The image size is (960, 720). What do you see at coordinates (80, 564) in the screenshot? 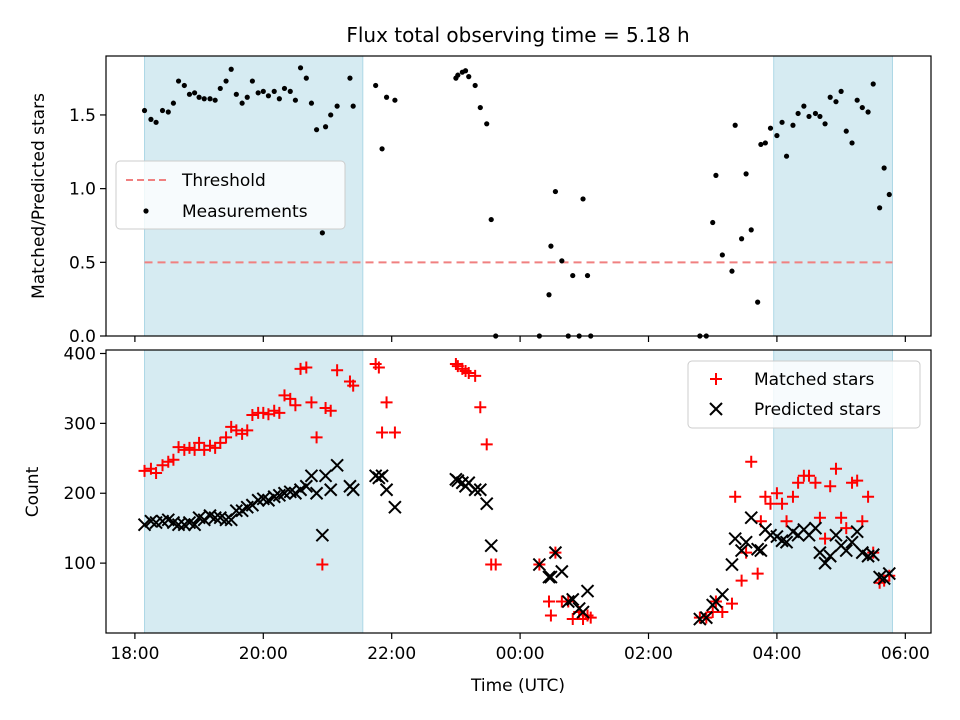
I see `bottom-y-tick-label-0: 100` at bounding box center [80, 564].